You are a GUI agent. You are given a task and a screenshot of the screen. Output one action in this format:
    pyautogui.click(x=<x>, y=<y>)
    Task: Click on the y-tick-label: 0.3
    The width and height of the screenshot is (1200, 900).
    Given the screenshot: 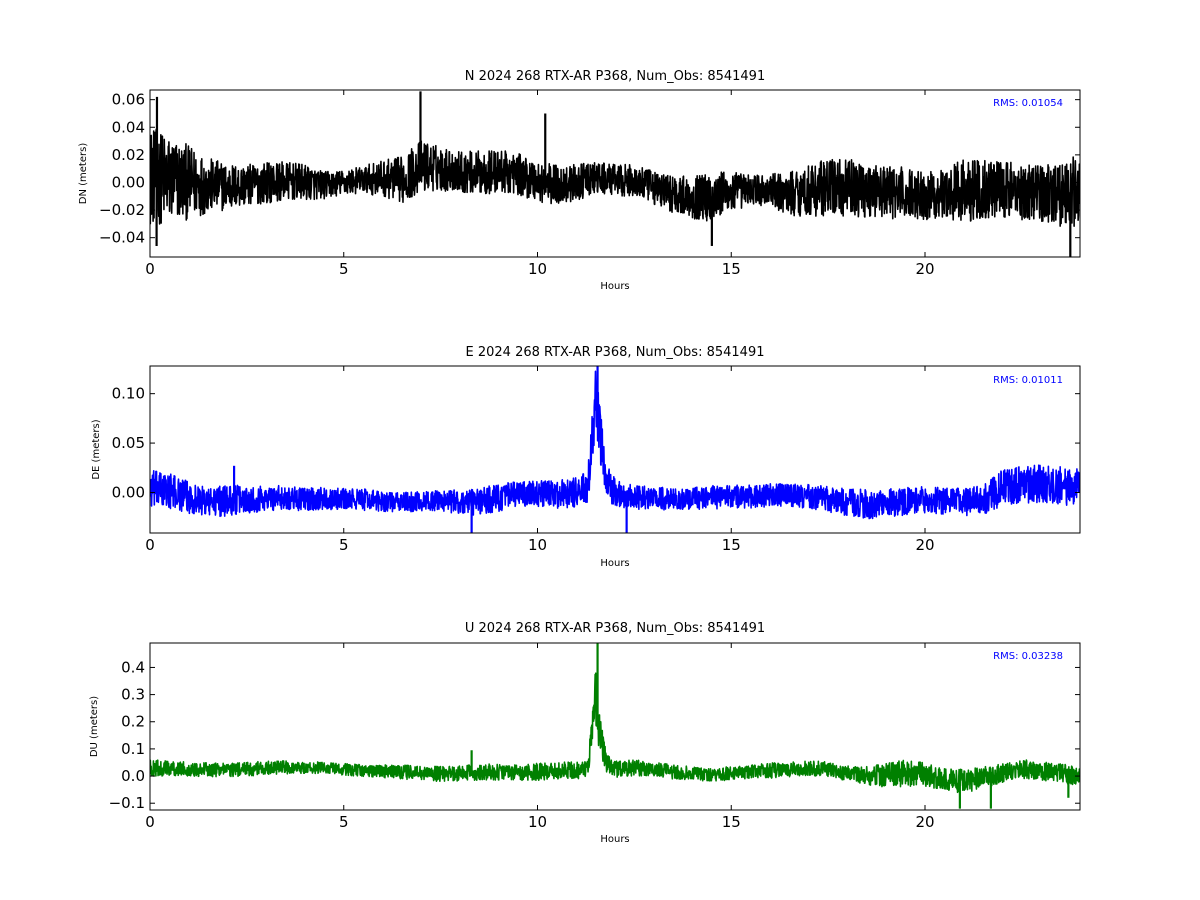 What is the action you would take?
    pyautogui.click(x=133, y=695)
    